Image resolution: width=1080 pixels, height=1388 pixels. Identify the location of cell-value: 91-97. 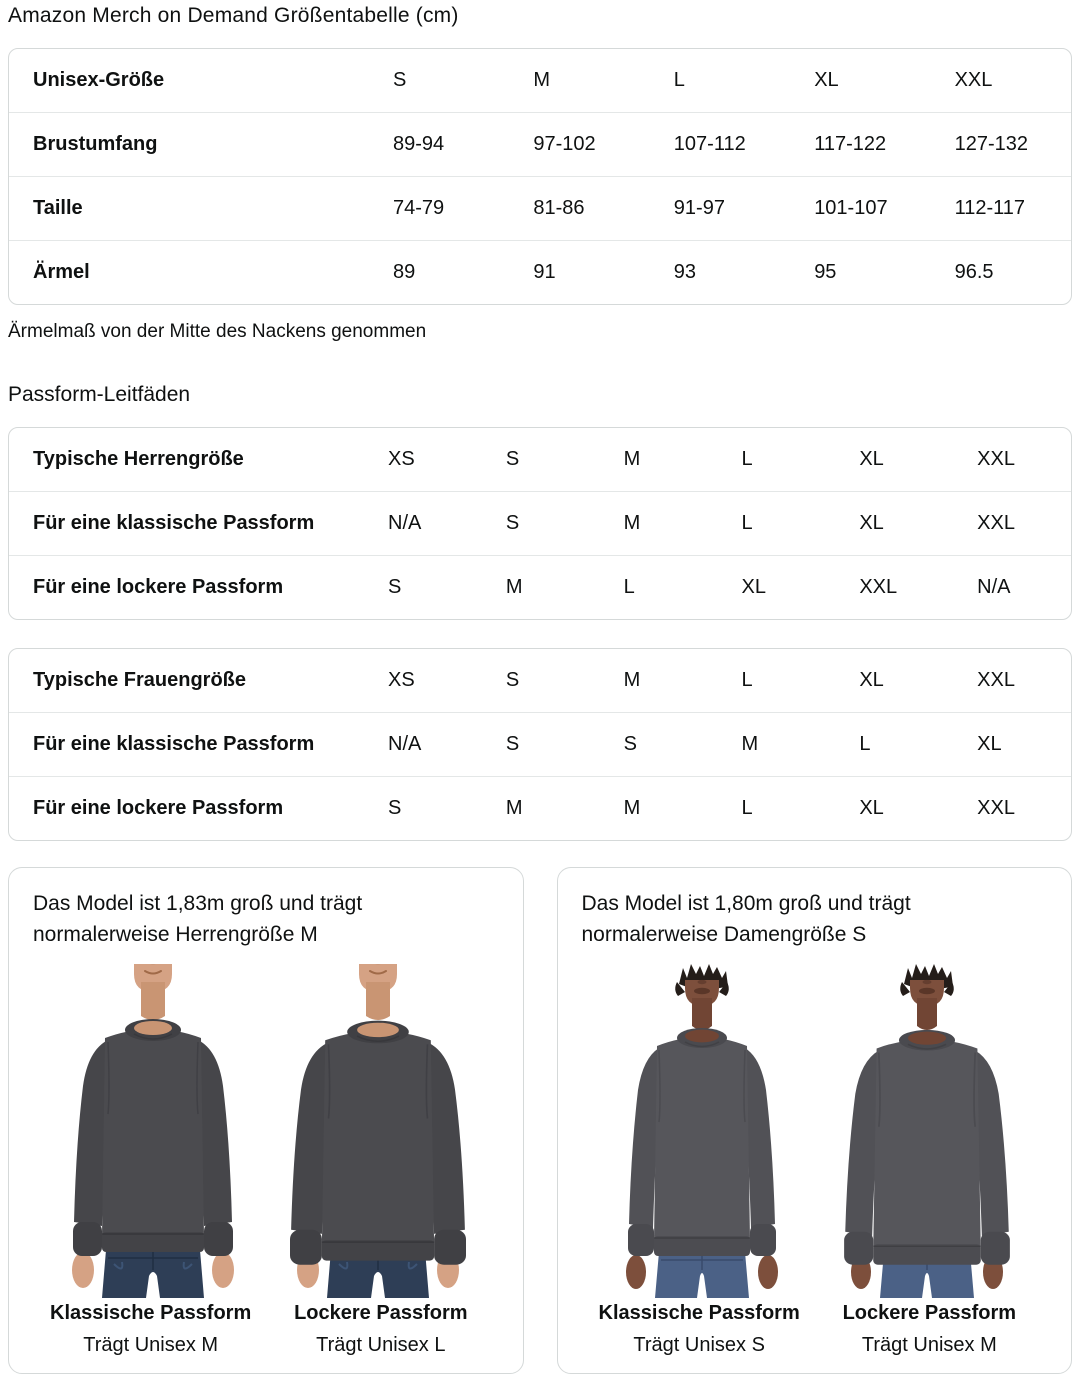
(699, 208).